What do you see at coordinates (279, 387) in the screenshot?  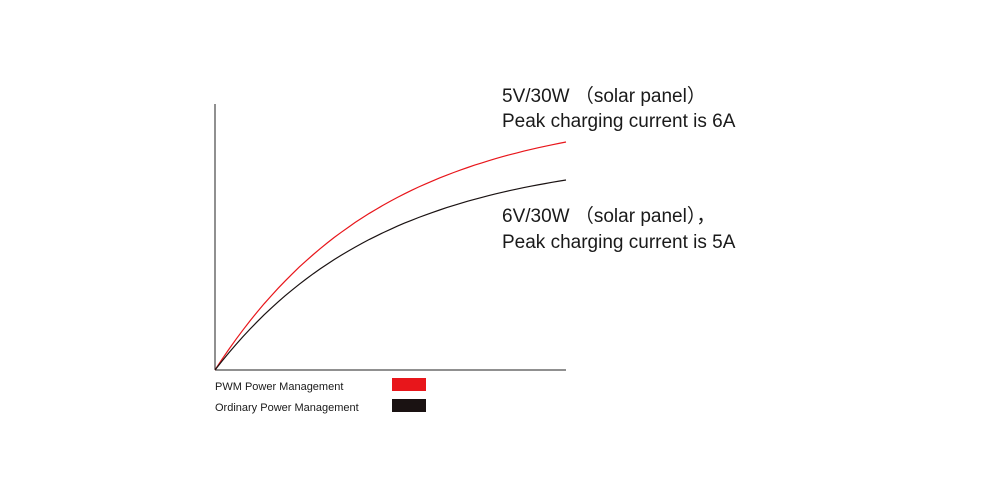 I see `legend-label-pwm: PWM Power Management` at bounding box center [279, 387].